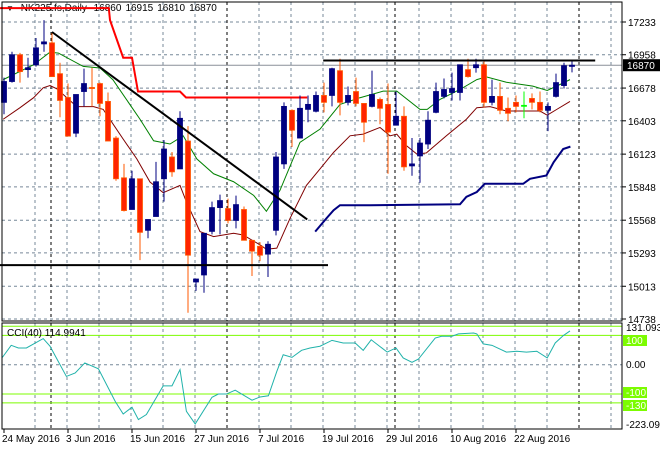 Image resolution: width=660 pixels, height=450 pixels. Describe the element at coordinates (636, 365) in the screenshot. I see `cci-axis-zero-label: 0.00` at that location.